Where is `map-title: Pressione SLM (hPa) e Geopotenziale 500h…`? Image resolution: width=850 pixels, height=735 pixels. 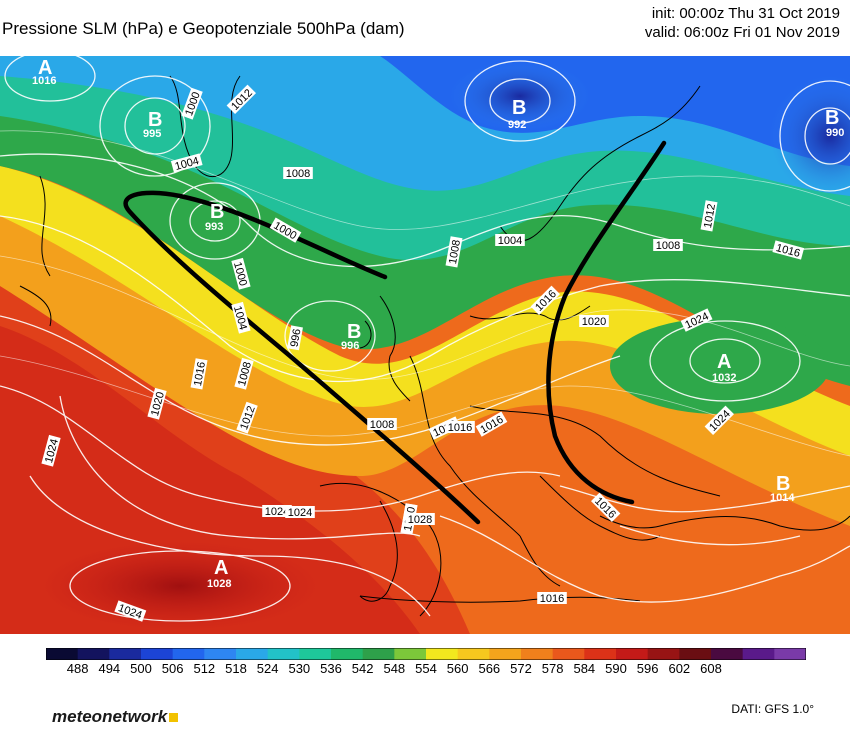 map-title: Pressione SLM (hPa) e Geopotenziale 500h… is located at coordinates (203, 28).